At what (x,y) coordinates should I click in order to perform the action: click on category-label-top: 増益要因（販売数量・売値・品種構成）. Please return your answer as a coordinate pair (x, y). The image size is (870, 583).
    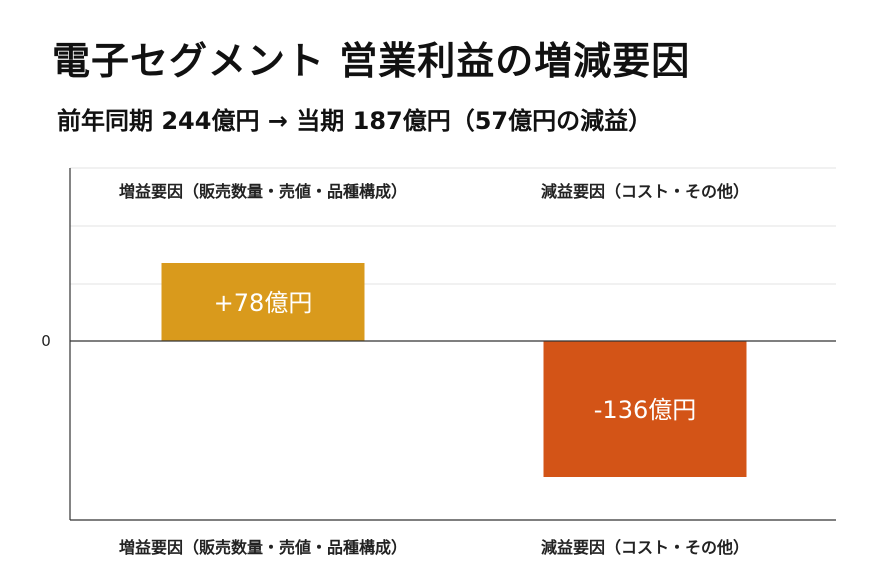
    Looking at the image, I should click on (263, 191).